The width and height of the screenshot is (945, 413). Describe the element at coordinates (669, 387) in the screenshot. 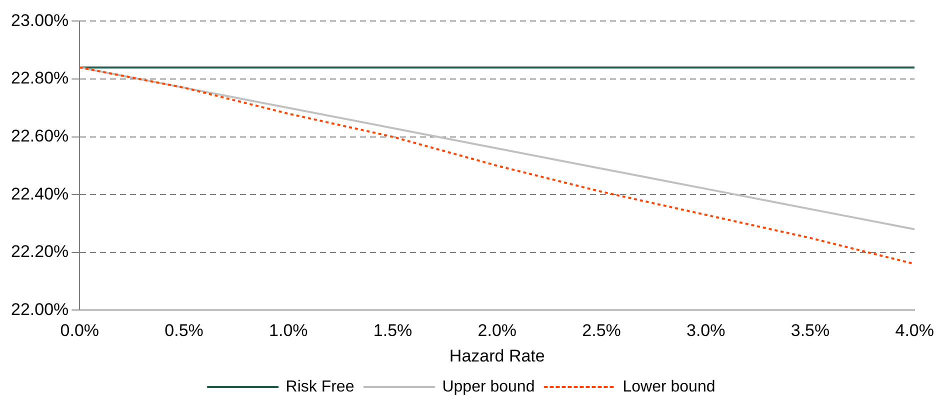

I see `legend-label: Lower bound` at that location.